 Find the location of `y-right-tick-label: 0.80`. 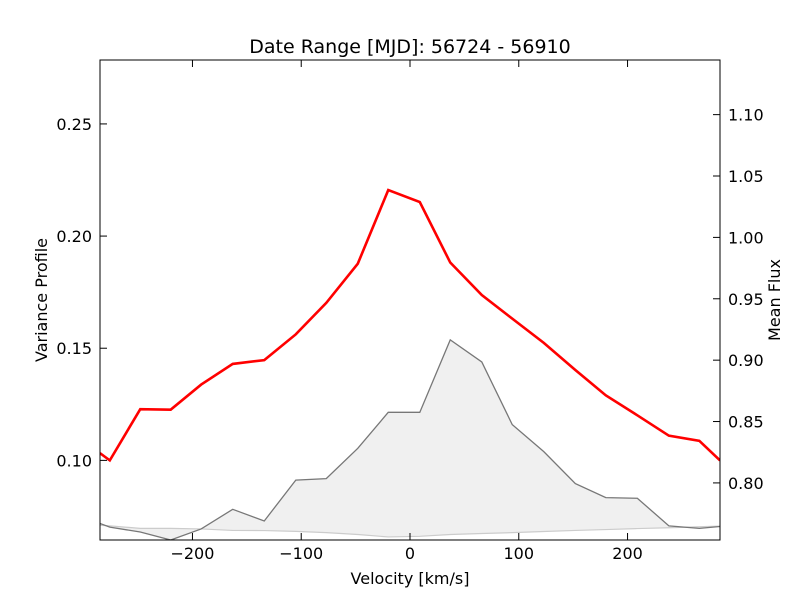

y-right-tick-label: 0.80 is located at coordinates (746, 483).